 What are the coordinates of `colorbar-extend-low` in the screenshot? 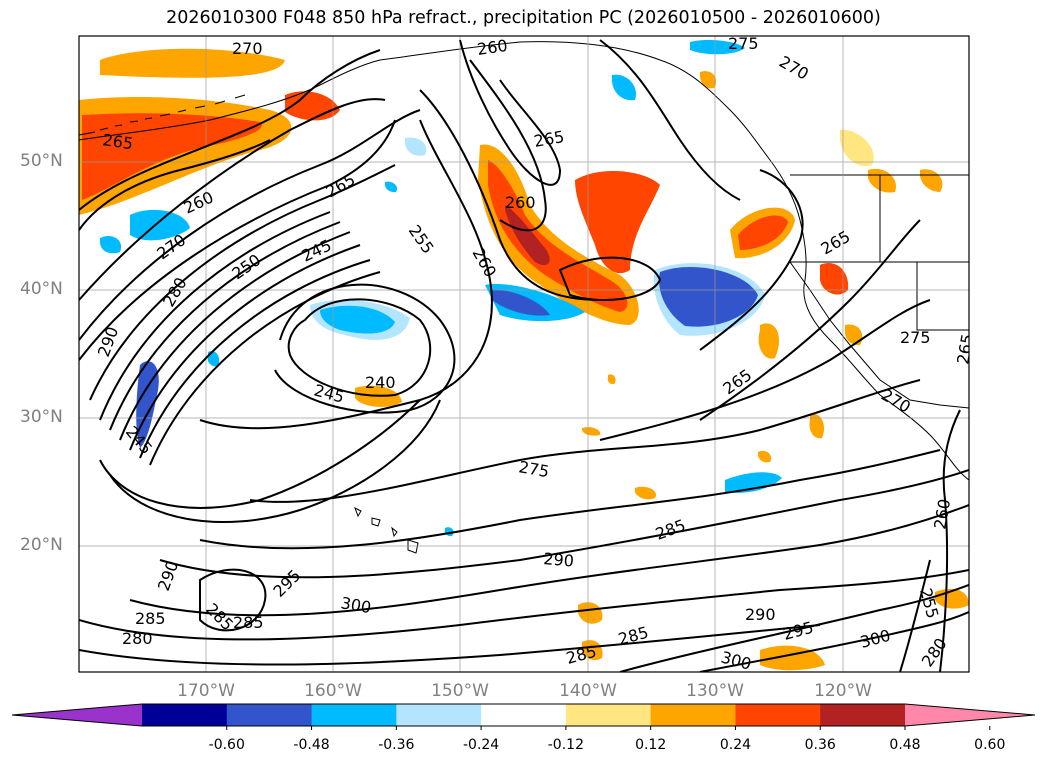 It's located at (77, 715).